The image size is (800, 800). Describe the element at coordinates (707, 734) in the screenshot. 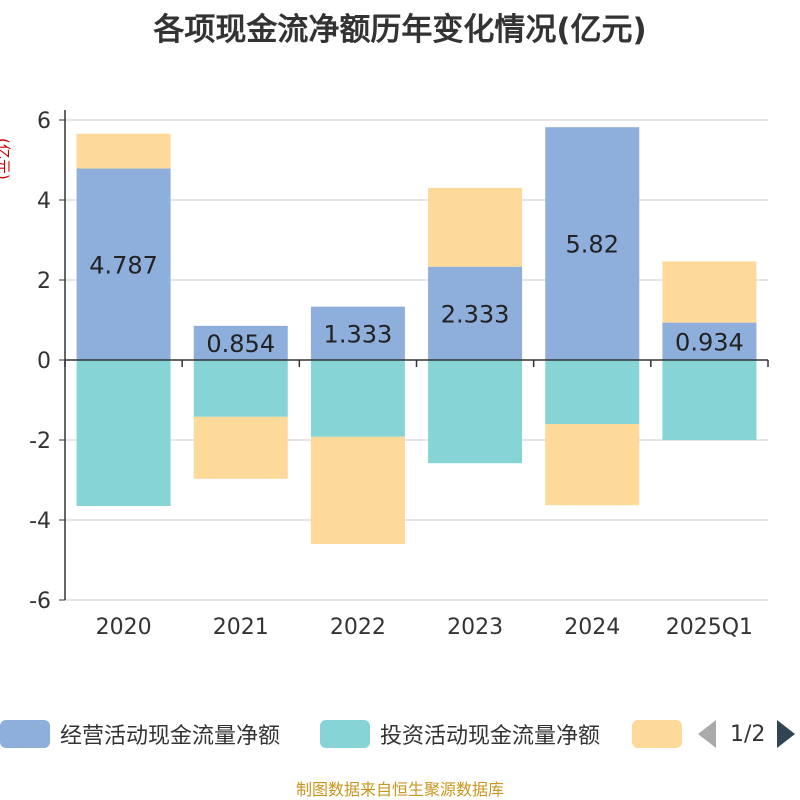

I see `pager-prev-icon` at that location.